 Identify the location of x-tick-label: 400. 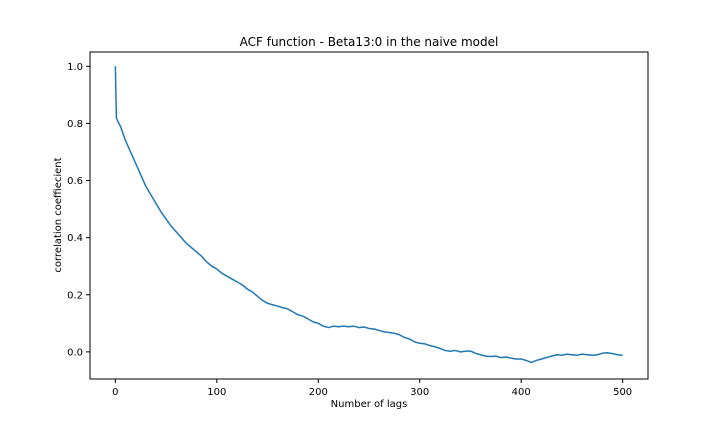
(521, 392).